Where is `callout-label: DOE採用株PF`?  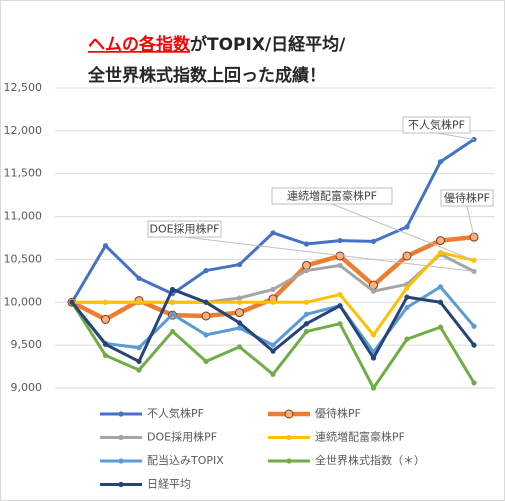
callout-label: DOE採用株PF is located at coordinates (184, 229).